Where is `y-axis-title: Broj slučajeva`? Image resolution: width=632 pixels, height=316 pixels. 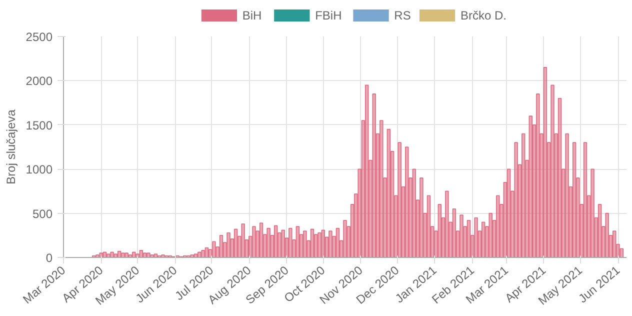 y-axis-title: Broj slučajeva is located at coordinates (11, 146).